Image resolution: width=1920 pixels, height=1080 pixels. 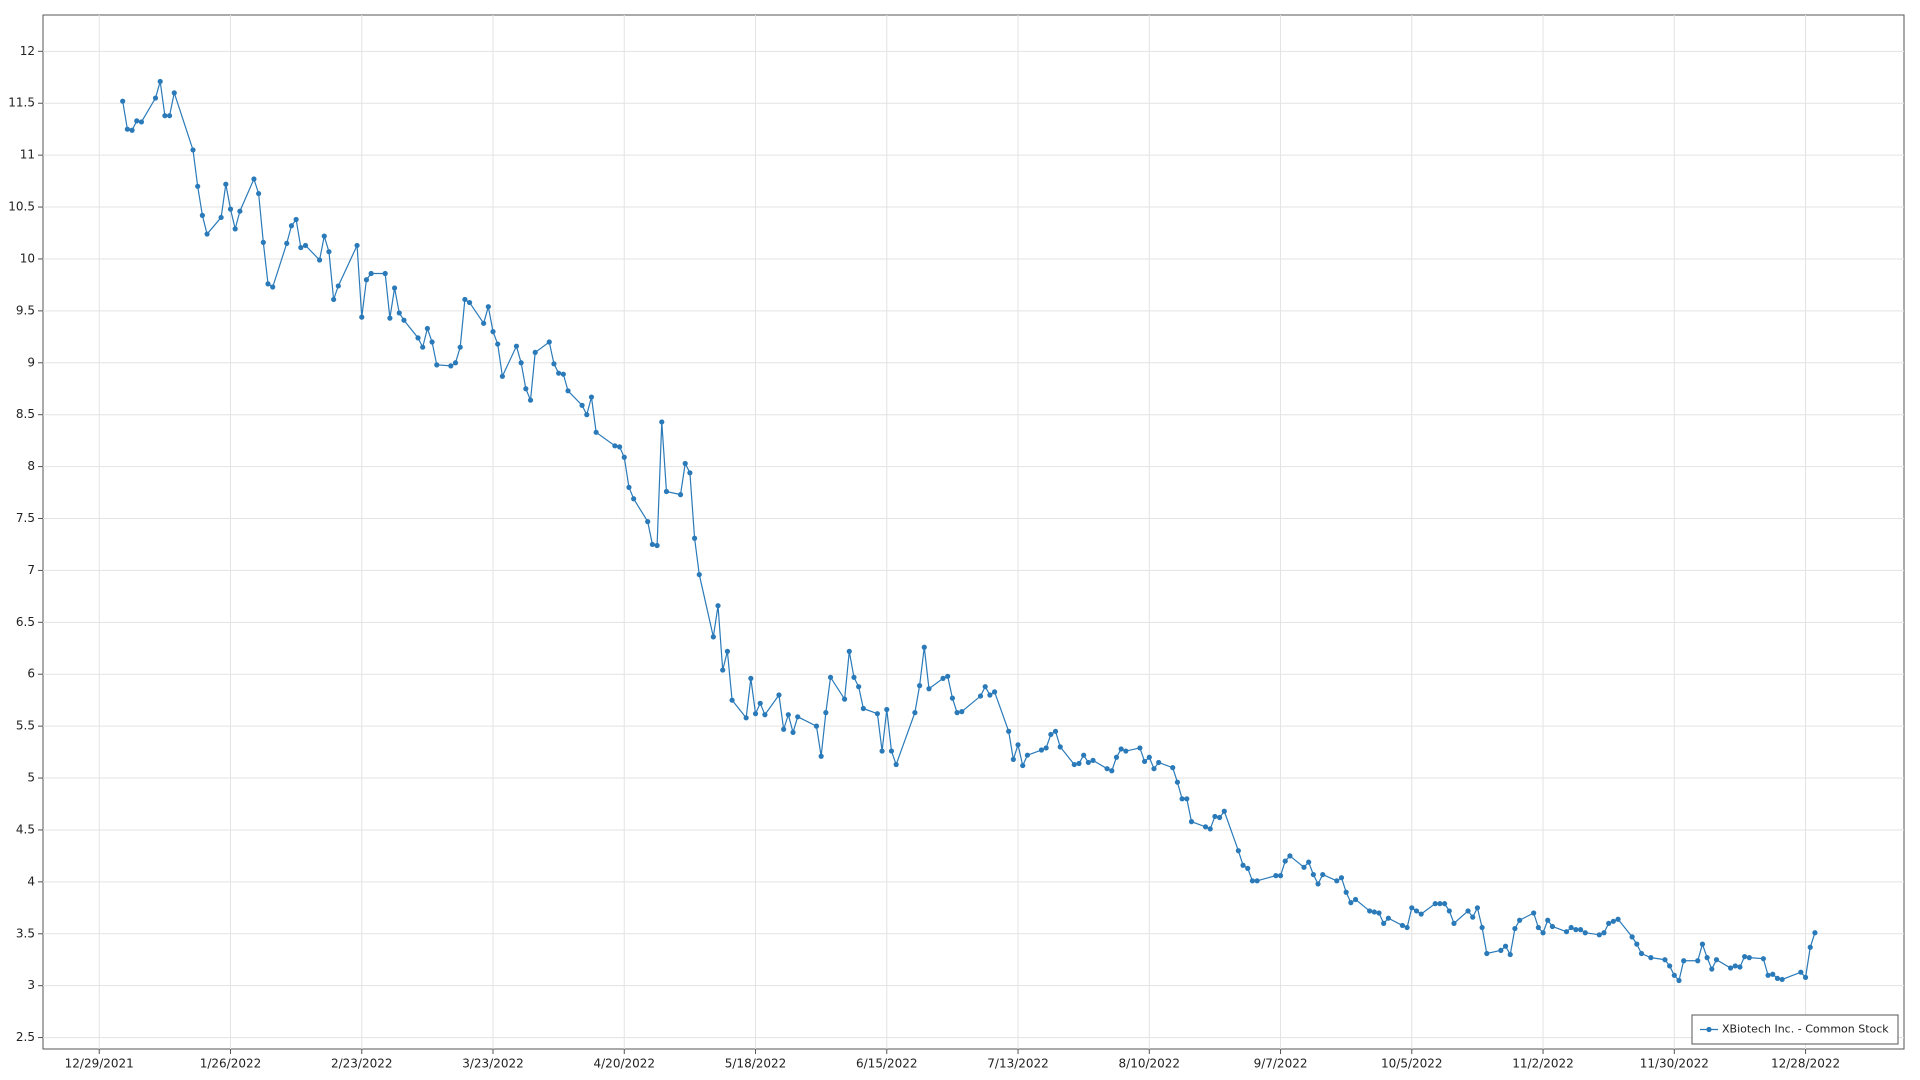 I want to click on y-tick-label: 6, so click(x=31, y=674).